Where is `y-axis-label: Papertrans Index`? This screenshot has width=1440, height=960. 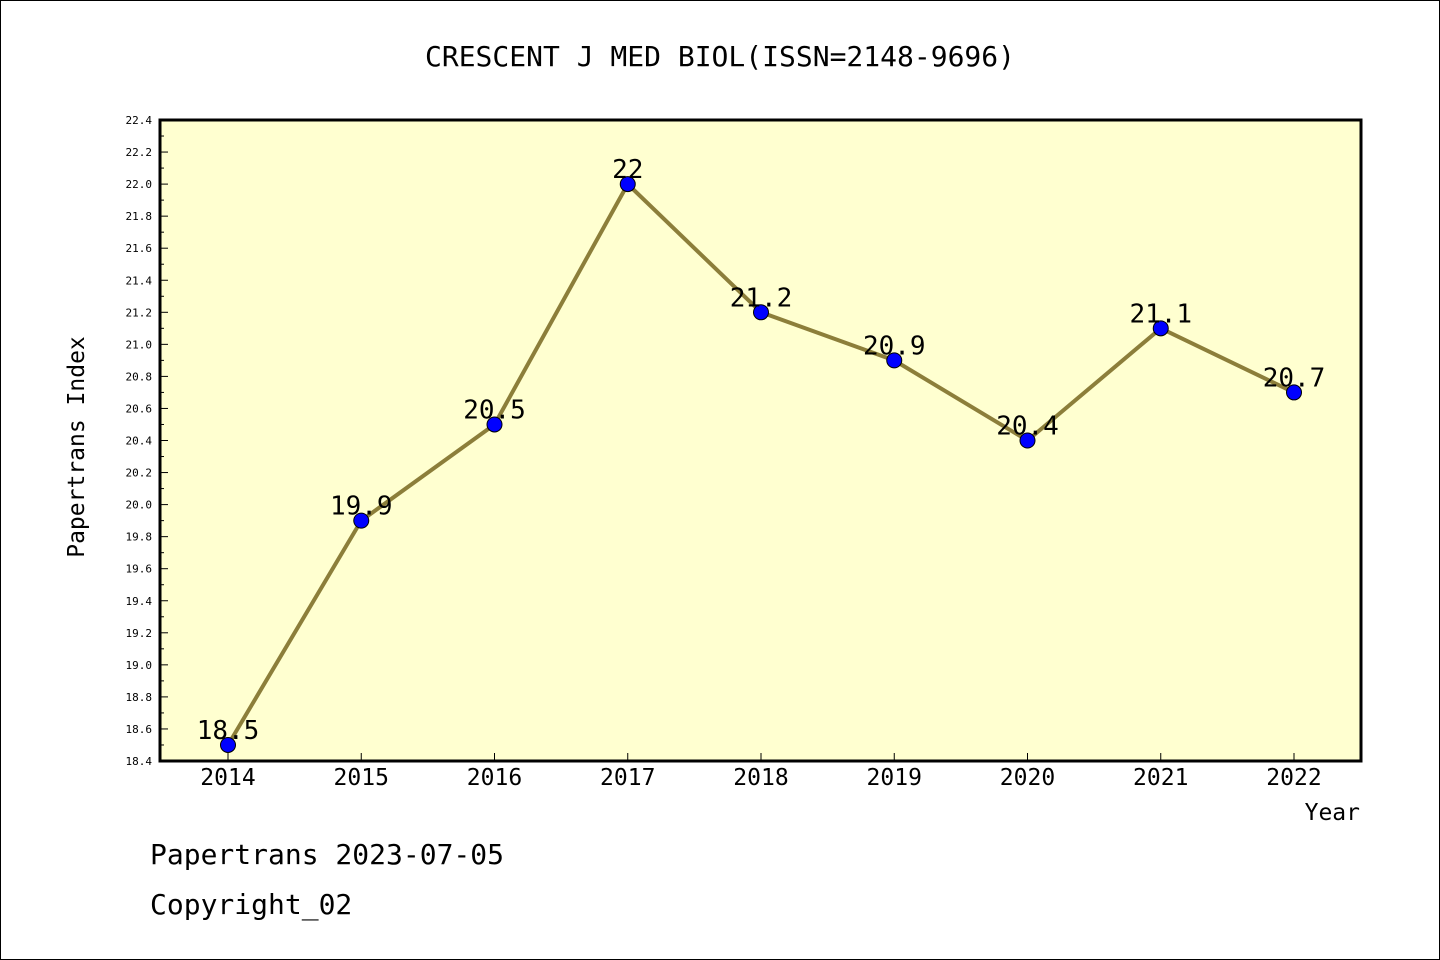 y-axis-label: Papertrans Index is located at coordinates (77, 447).